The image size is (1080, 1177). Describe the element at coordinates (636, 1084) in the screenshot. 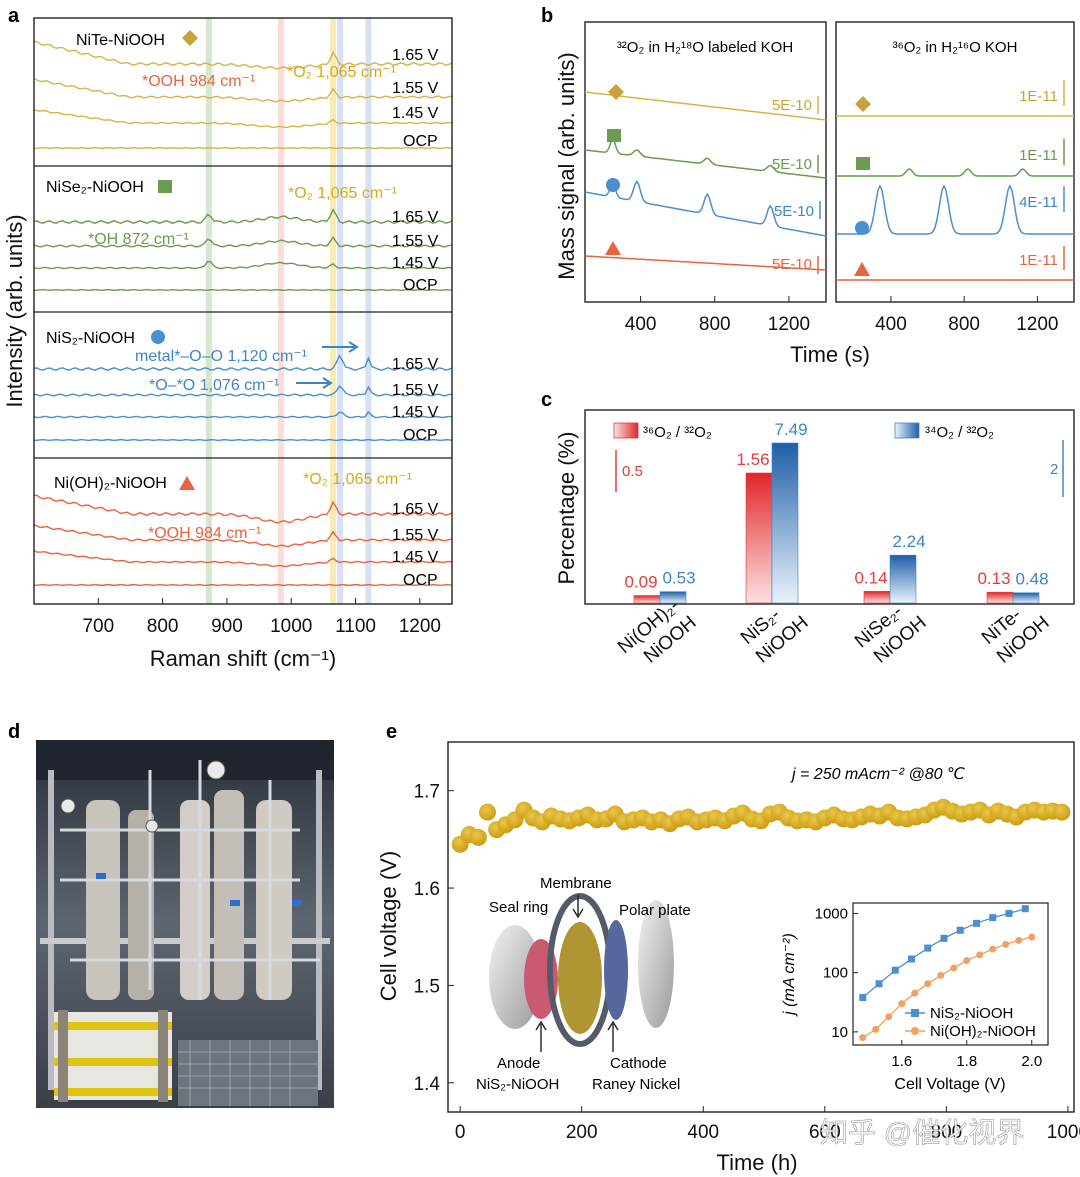

I see `schematic-label-cathode-material: Raney Nickel` at that location.